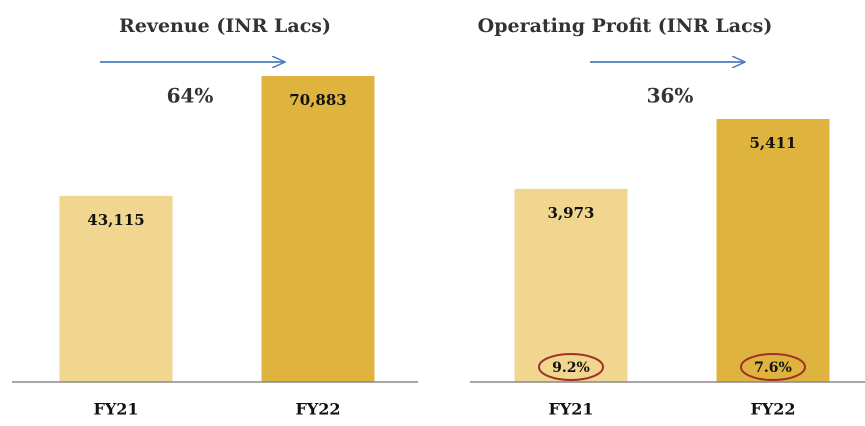 This screenshot has width=865, height=426. Describe the element at coordinates (190, 96) in the screenshot. I see `growth-annotation: 64%` at that location.